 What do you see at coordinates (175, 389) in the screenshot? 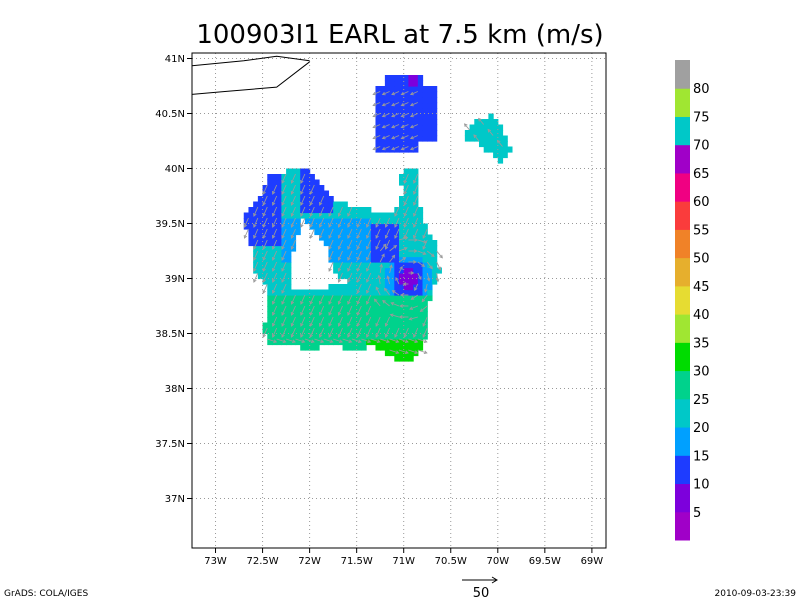
I see `y-tick-label: 38N` at bounding box center [175, 389].